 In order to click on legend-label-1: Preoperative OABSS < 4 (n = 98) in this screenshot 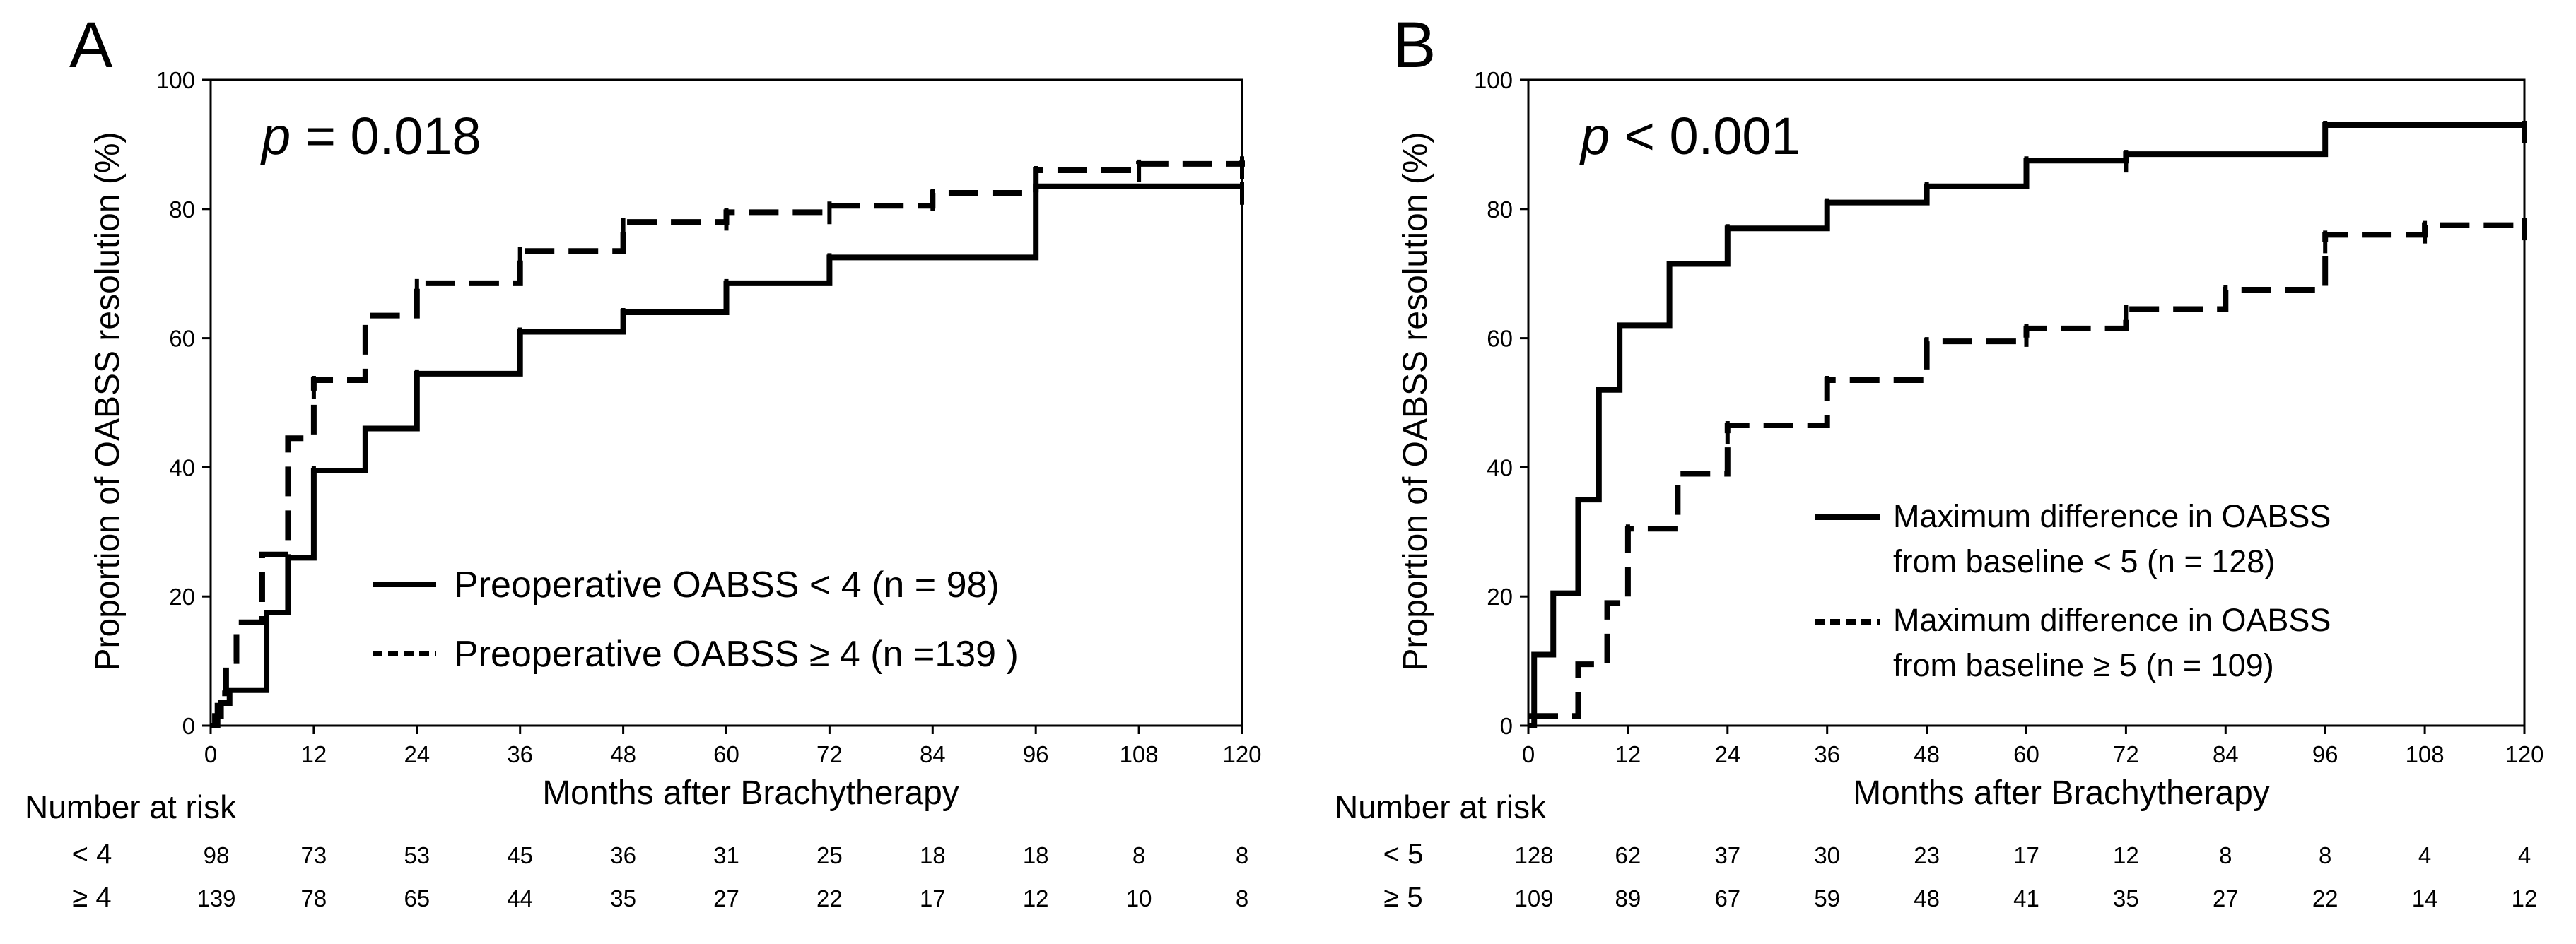, I will do `click(727, 585)`.